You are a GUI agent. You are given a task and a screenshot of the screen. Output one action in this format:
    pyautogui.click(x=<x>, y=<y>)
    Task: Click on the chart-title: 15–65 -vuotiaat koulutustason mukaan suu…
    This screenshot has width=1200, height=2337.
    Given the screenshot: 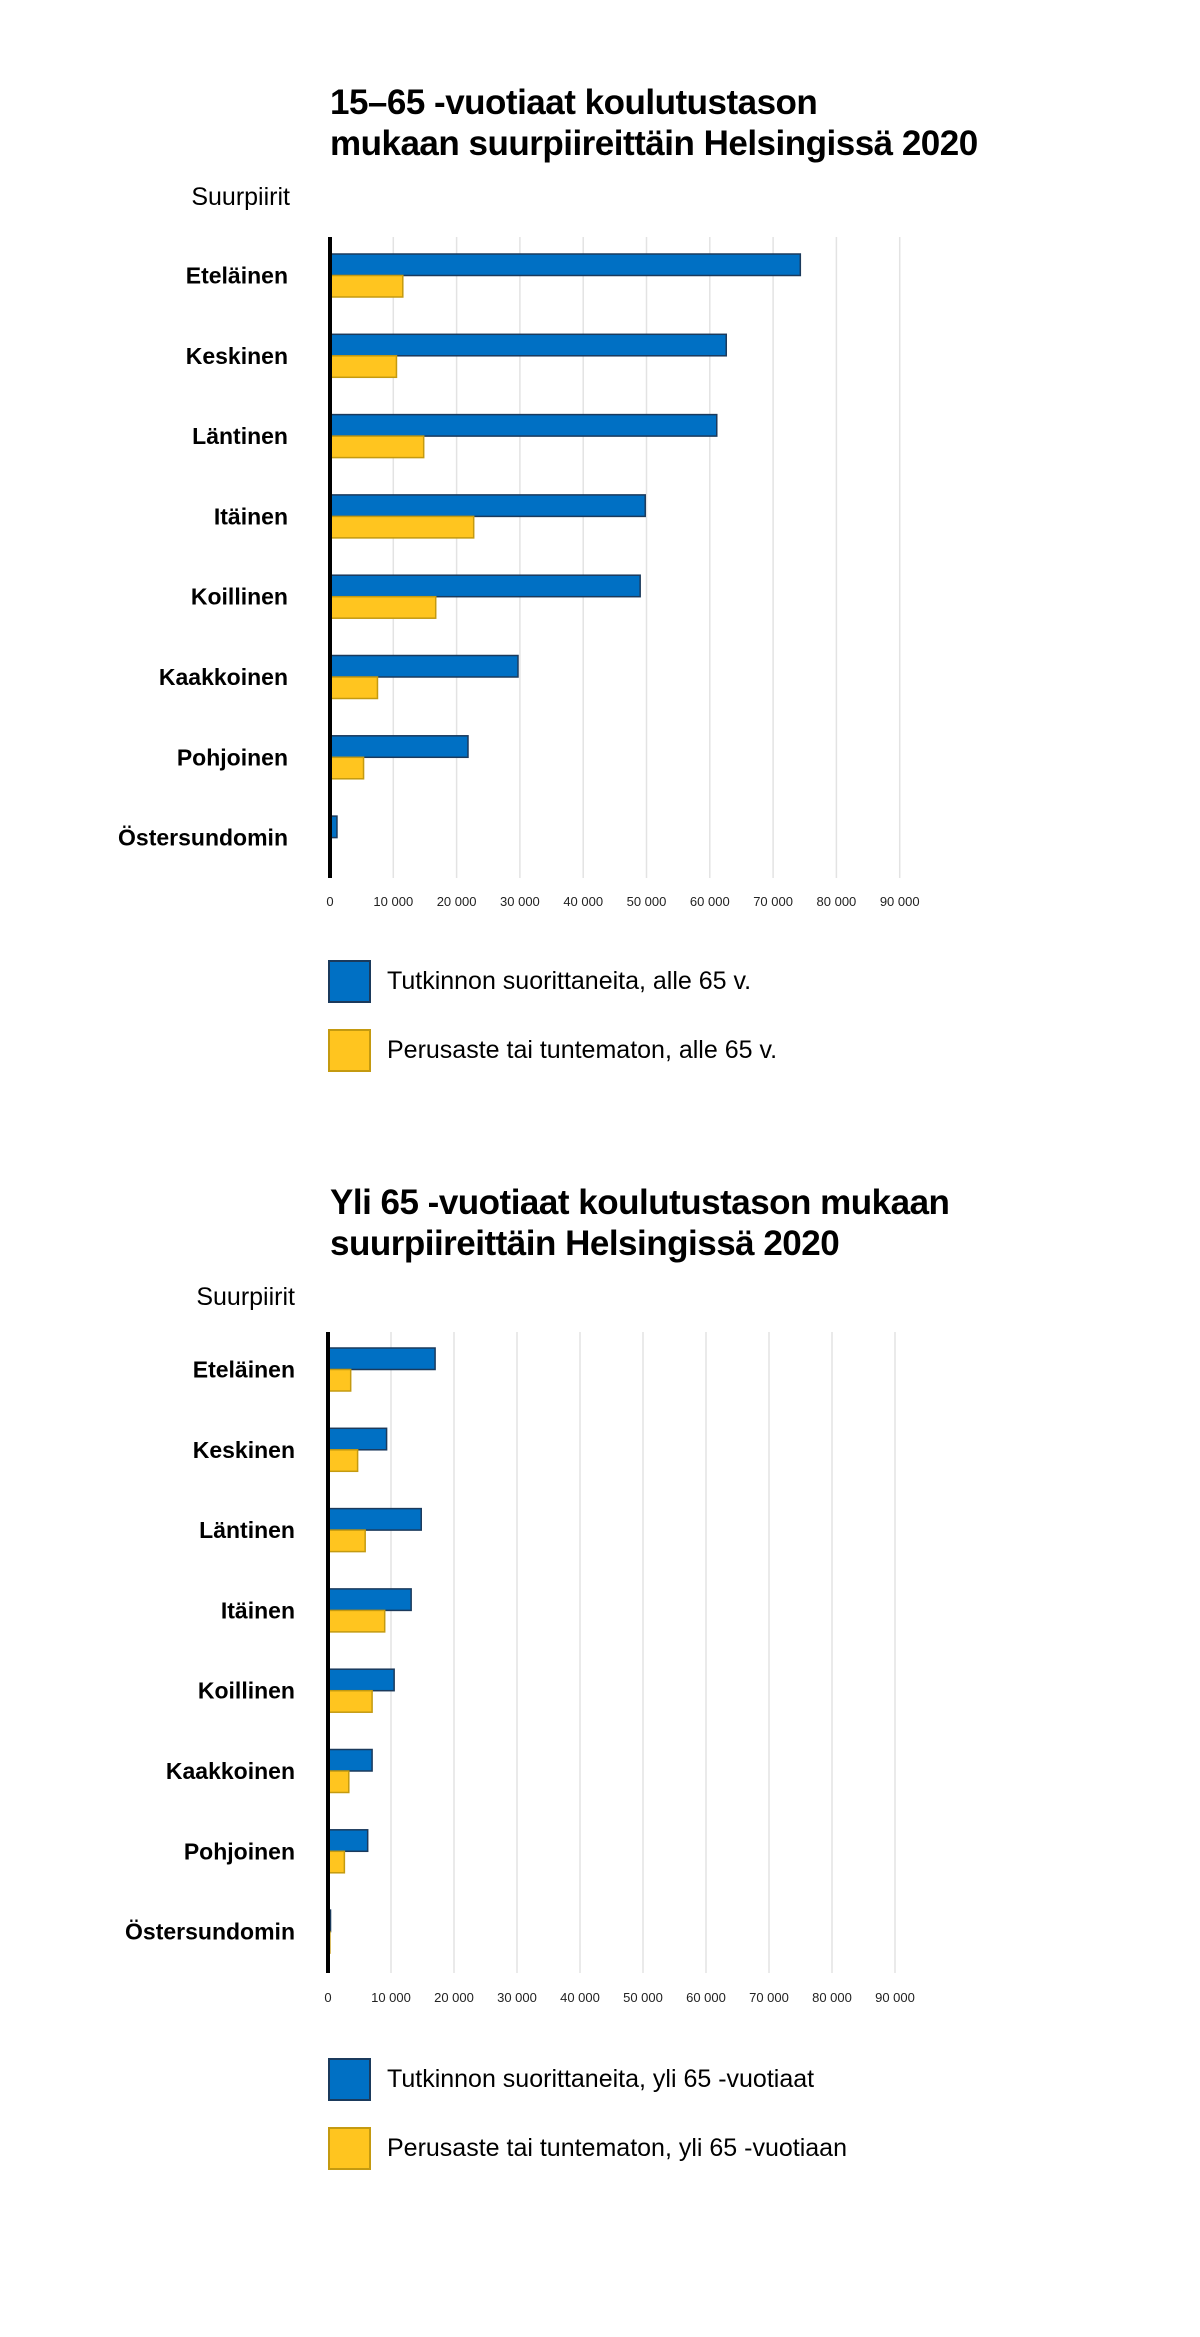 What is the action you would take?
    pyautogui.click(x=654, y=123)
    